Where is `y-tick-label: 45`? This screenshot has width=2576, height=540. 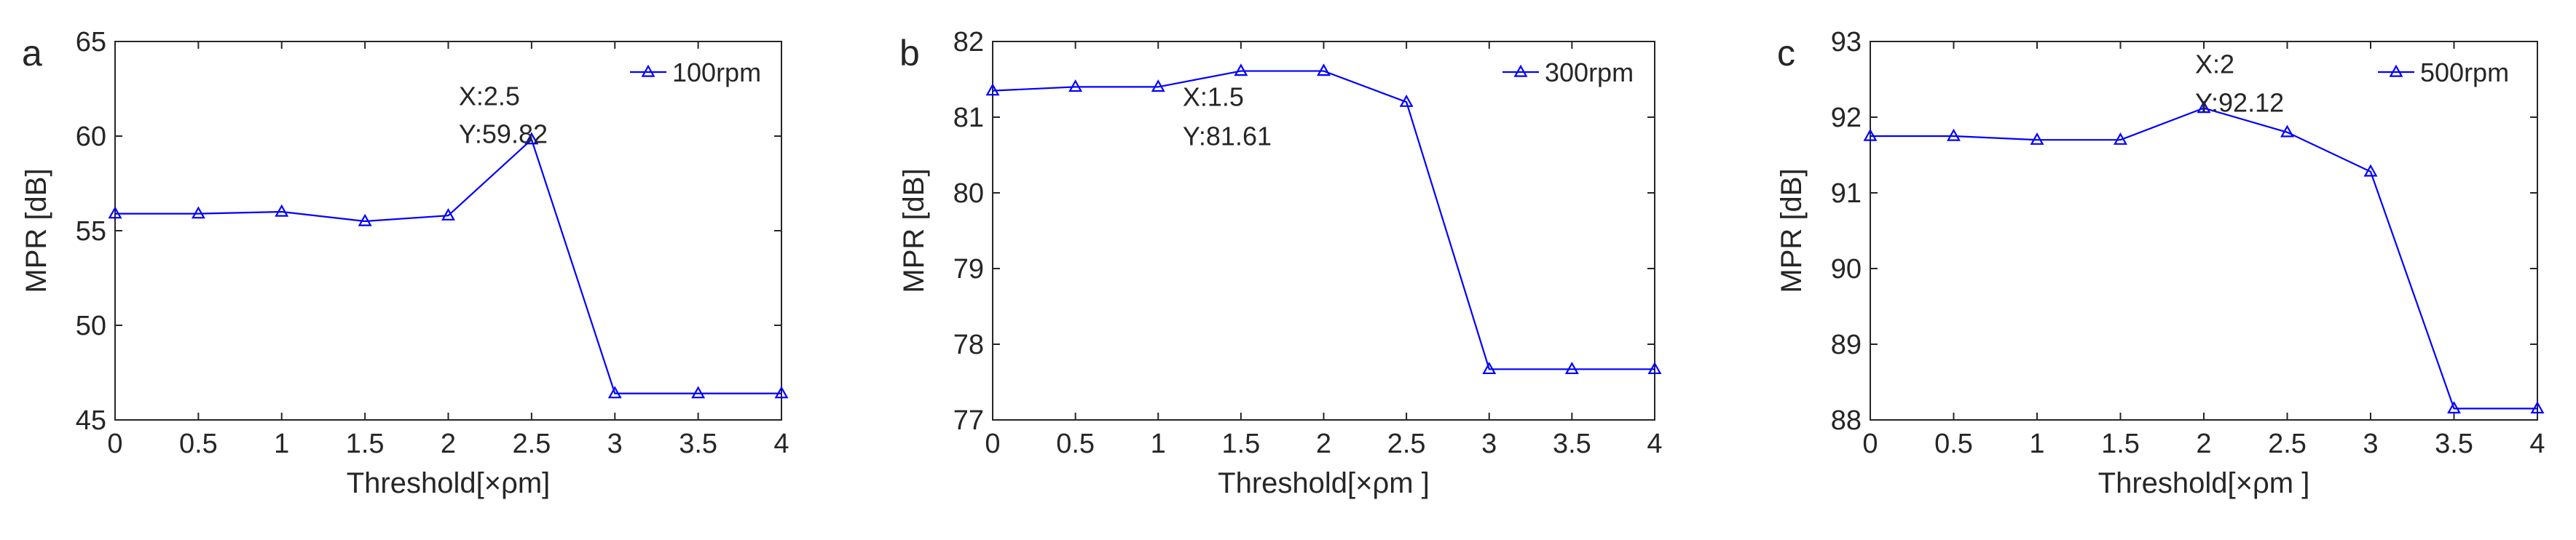
y-tick-label: 45 is located at coordinates (91, 420).